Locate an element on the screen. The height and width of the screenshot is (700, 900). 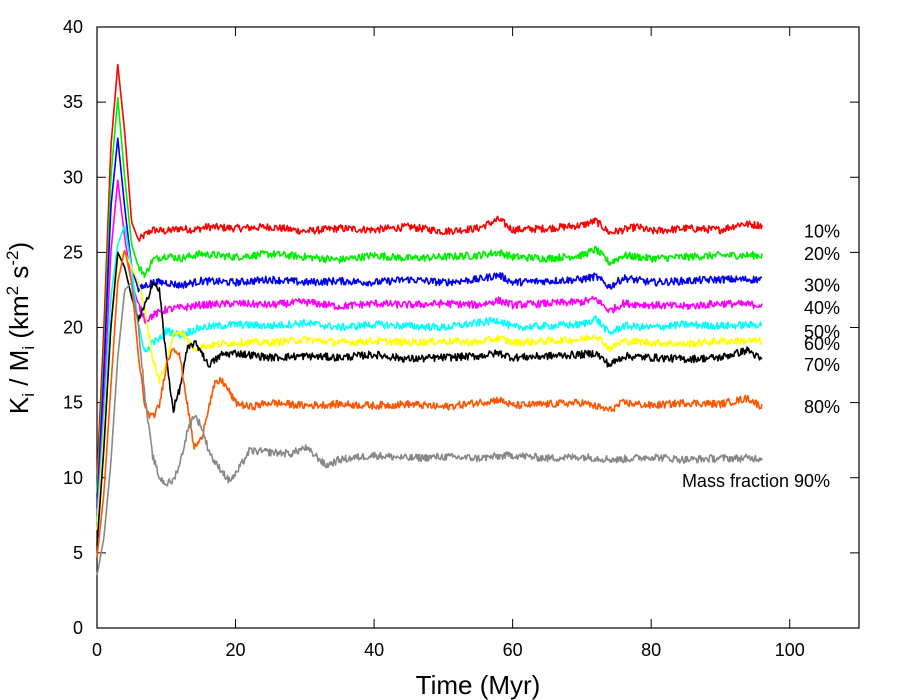
y-tick-label: 10 is located at coordinates (73, 478).